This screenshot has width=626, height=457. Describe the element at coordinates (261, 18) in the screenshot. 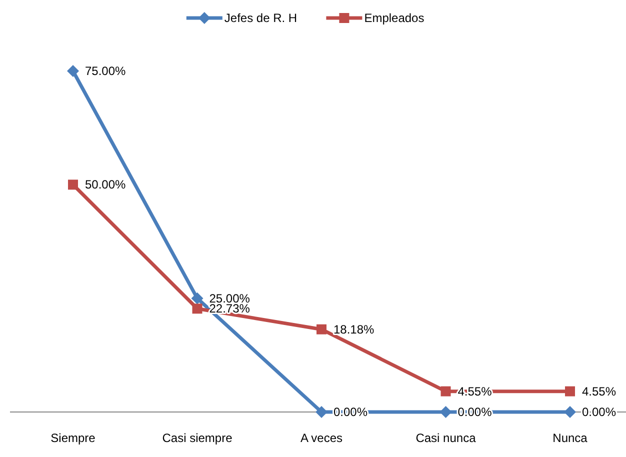

I see `legend-label: Jefes de R. H` at that location.